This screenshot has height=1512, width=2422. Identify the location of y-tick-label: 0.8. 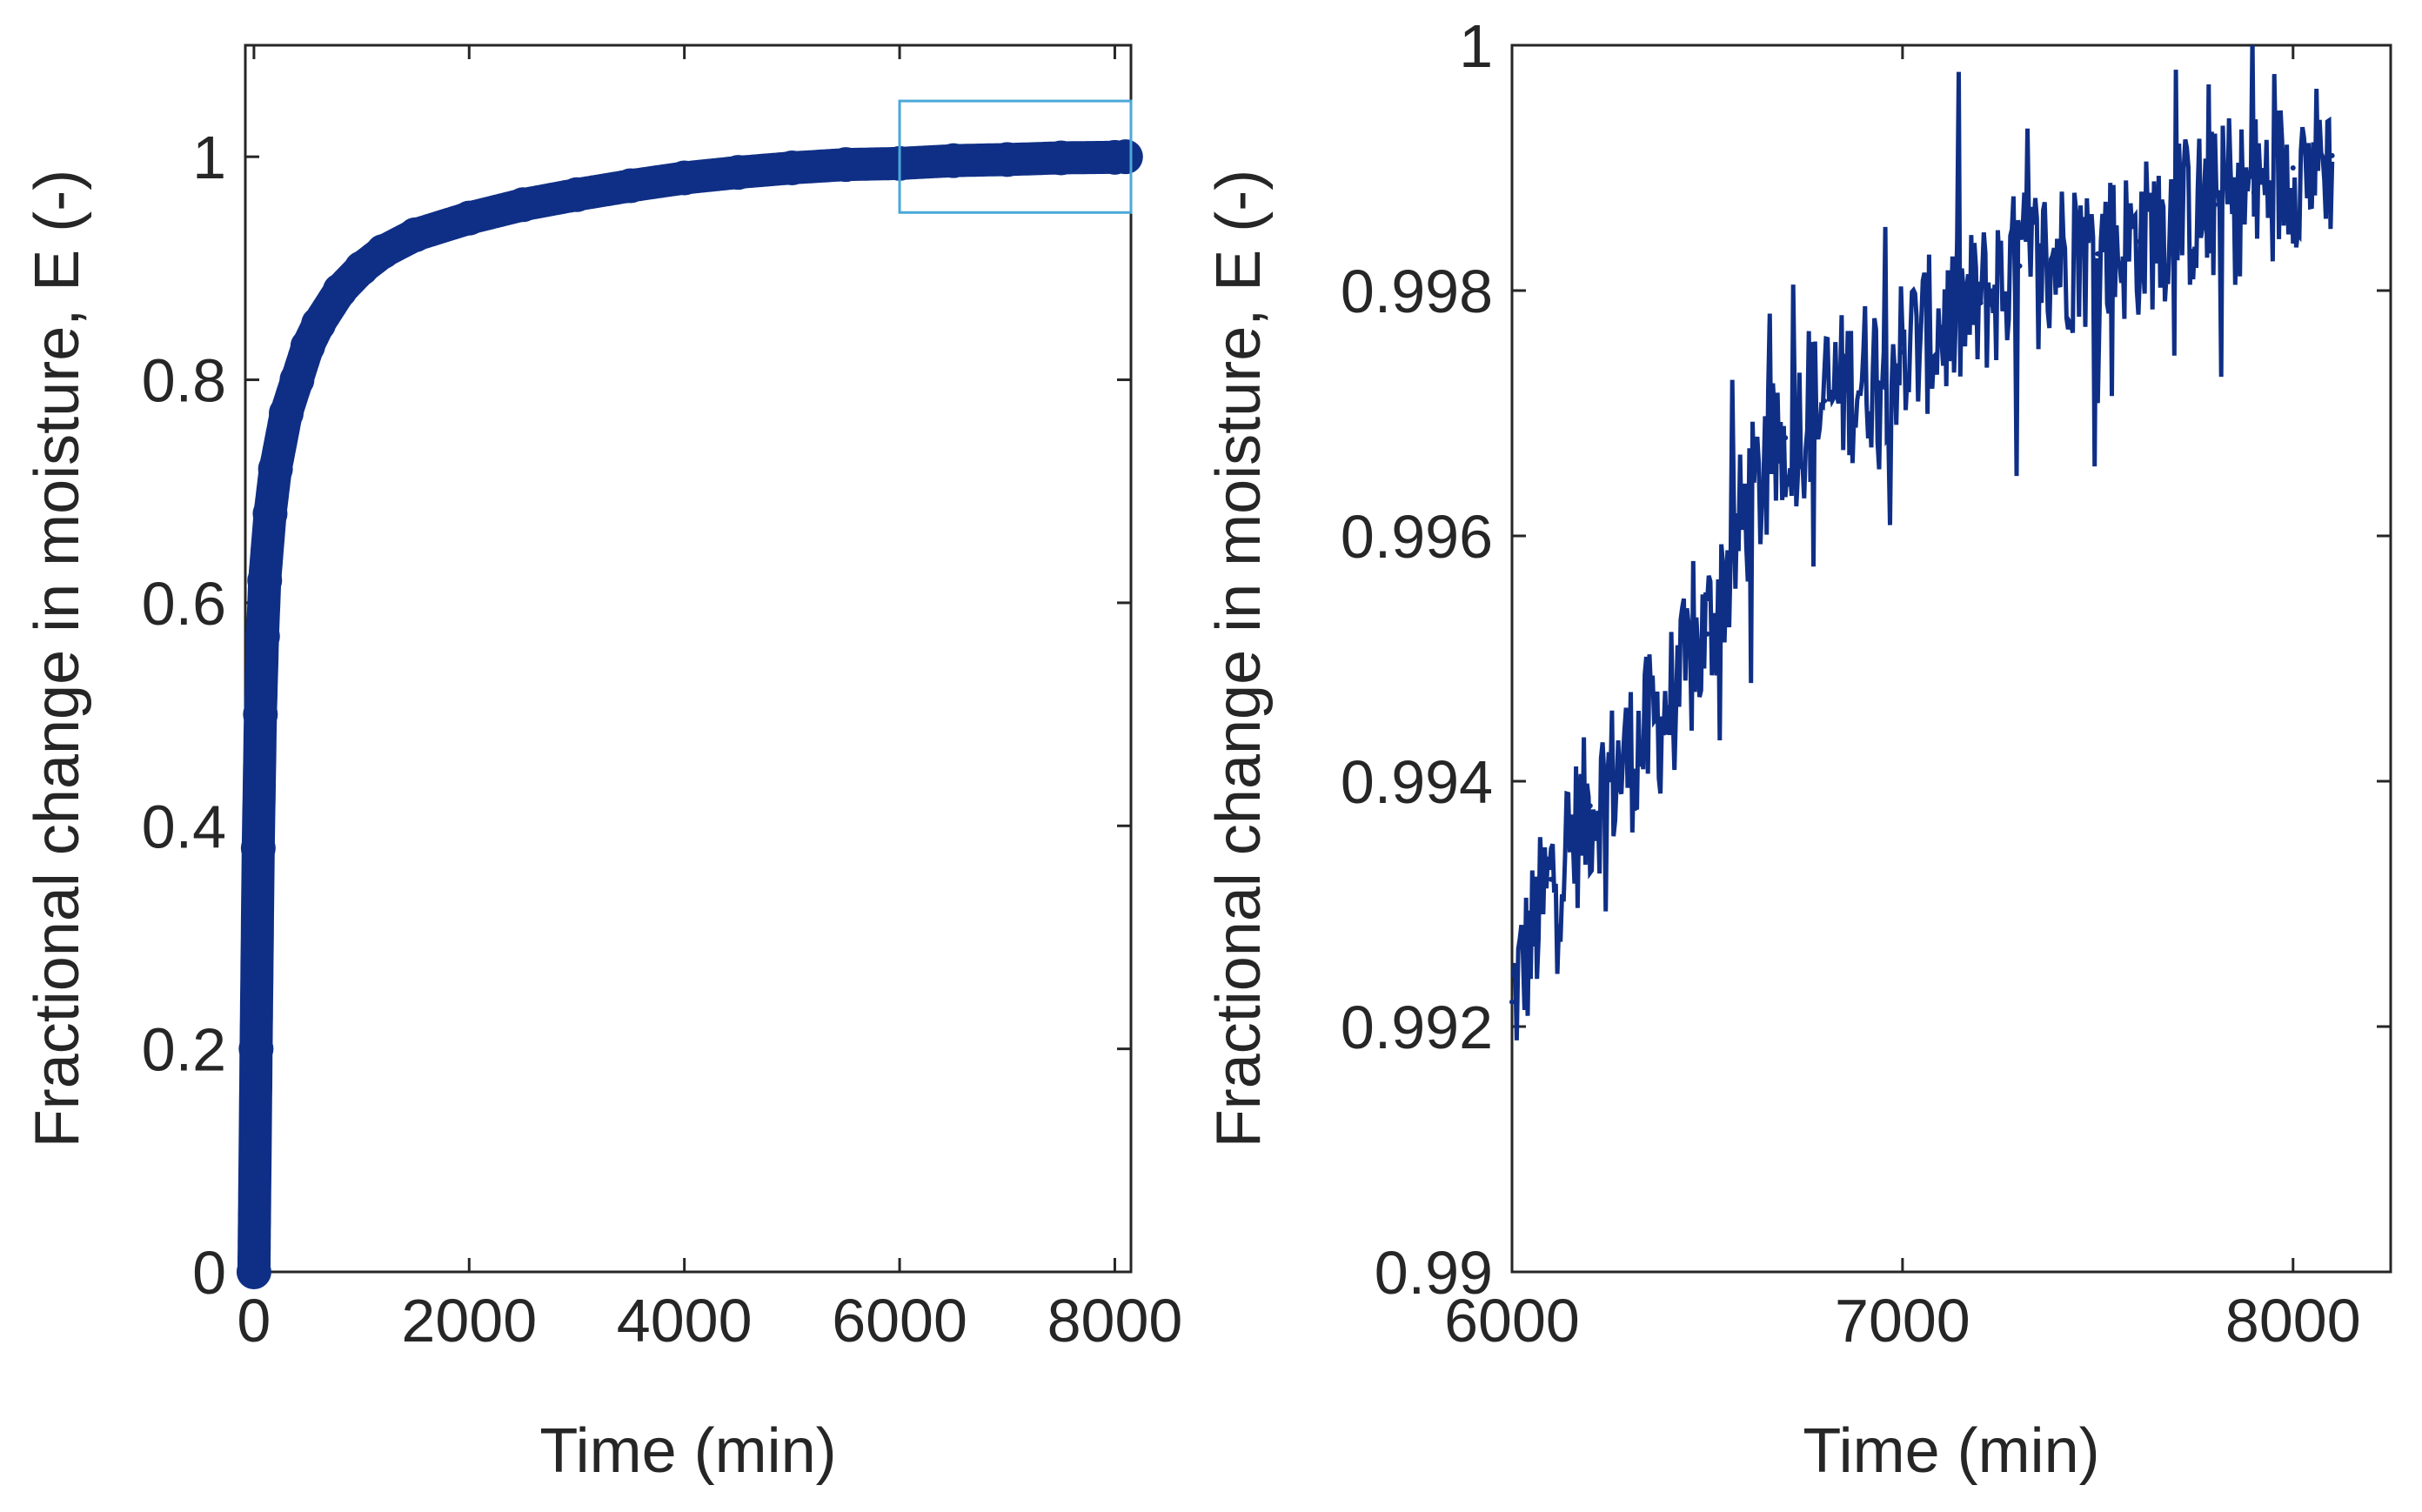
(184, 381).